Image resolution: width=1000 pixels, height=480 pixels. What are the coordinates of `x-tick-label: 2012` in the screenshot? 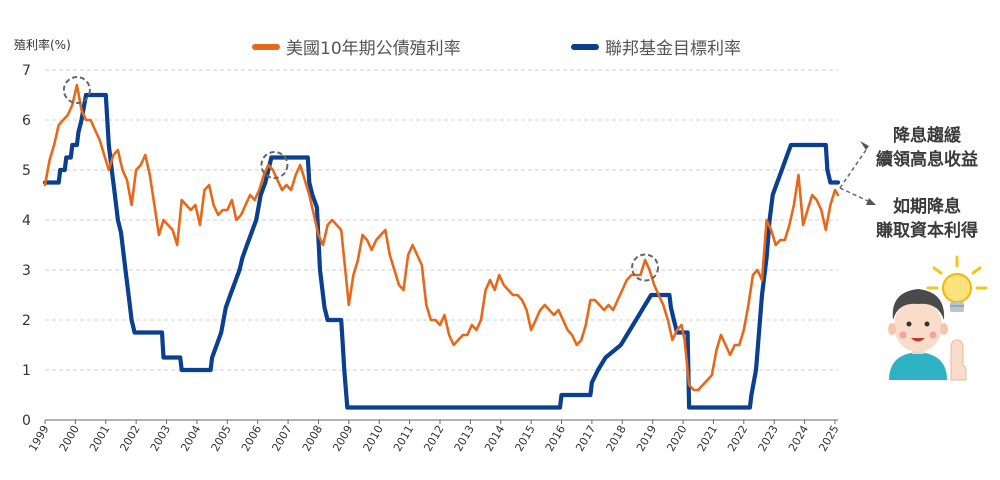 It's located at (433, 438).